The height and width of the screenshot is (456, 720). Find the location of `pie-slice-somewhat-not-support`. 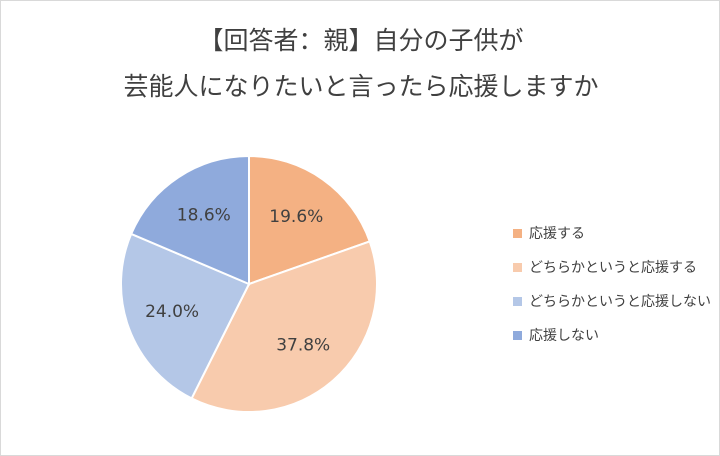

pie-slice-somewhat-not-support is located at coordinates (185, 316).